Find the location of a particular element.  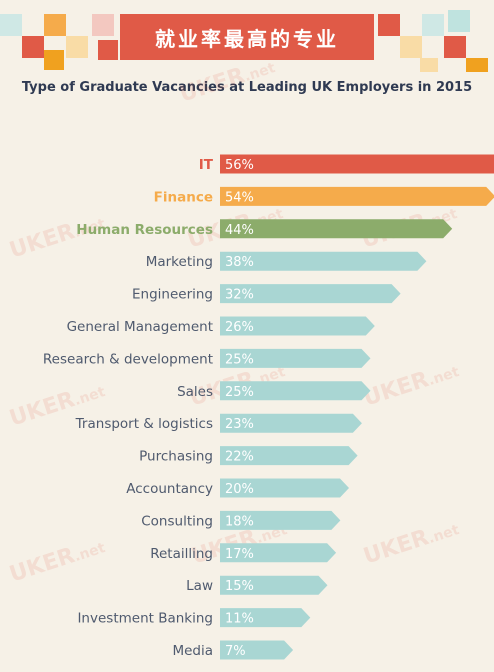

category-label: Human Resources is located at coordinates (144, 230).